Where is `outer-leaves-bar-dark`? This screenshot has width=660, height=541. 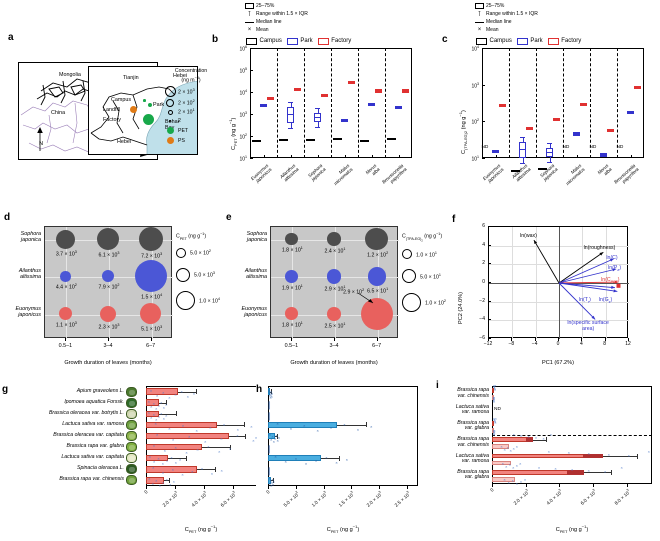 outer-leaves-bar-dark is located at coordinates (529, 440).